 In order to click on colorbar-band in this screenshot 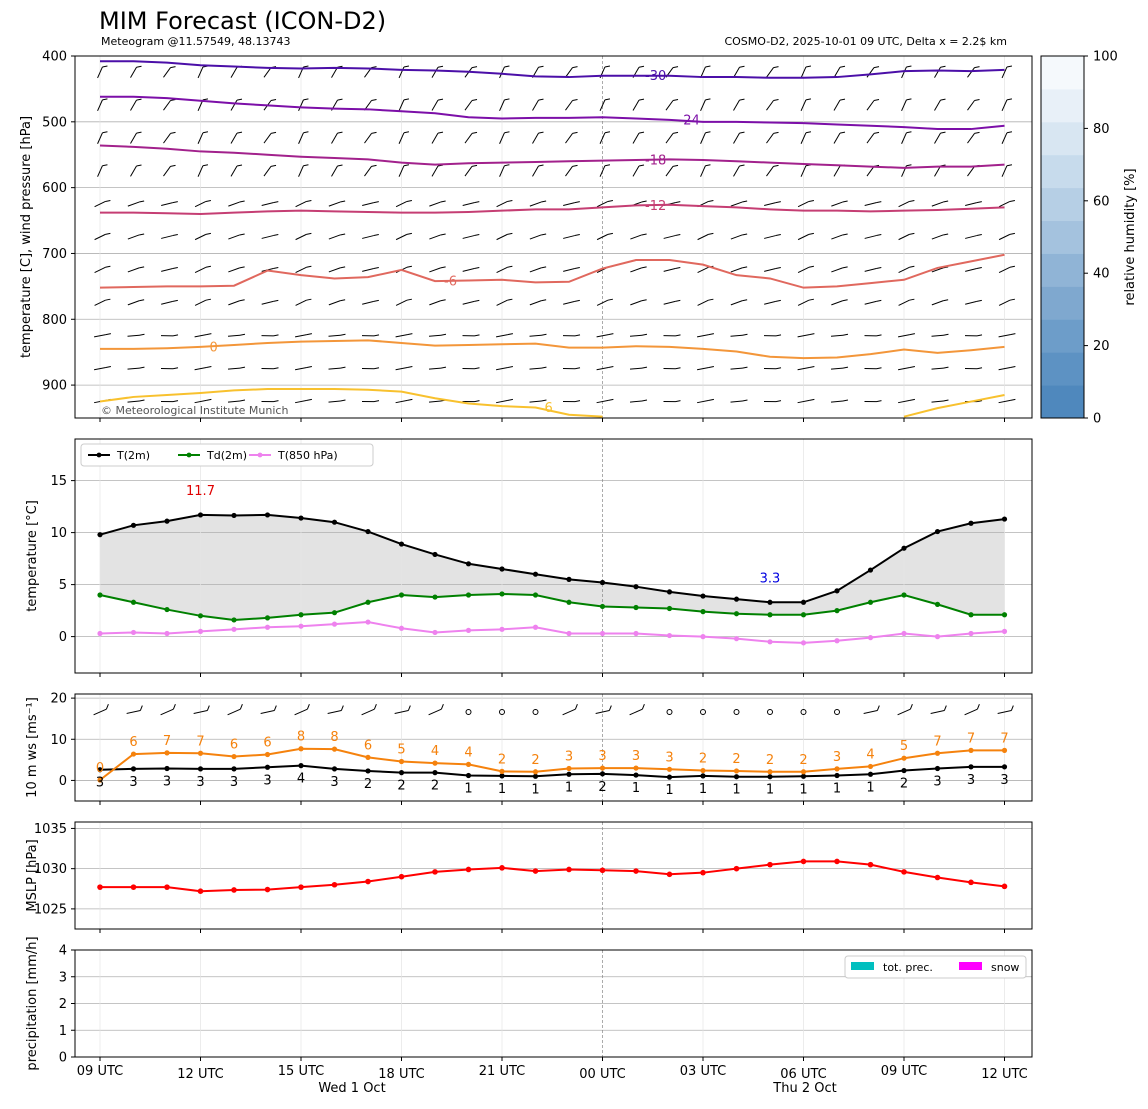, I will do `click(1062, 269)`.